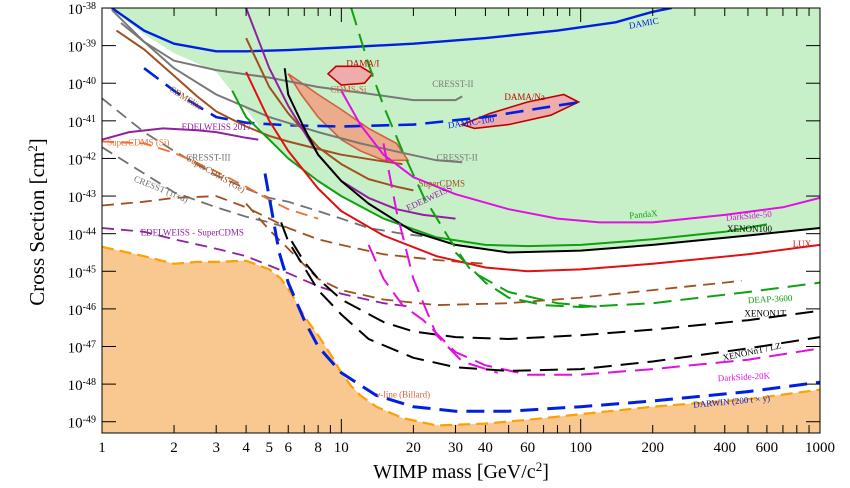 This screenshot has width=850, height=488. What do you see at coordinates (288, 448) in the screenshot?
I see `x-tick-label: 6` at bounding box center [288, 448].